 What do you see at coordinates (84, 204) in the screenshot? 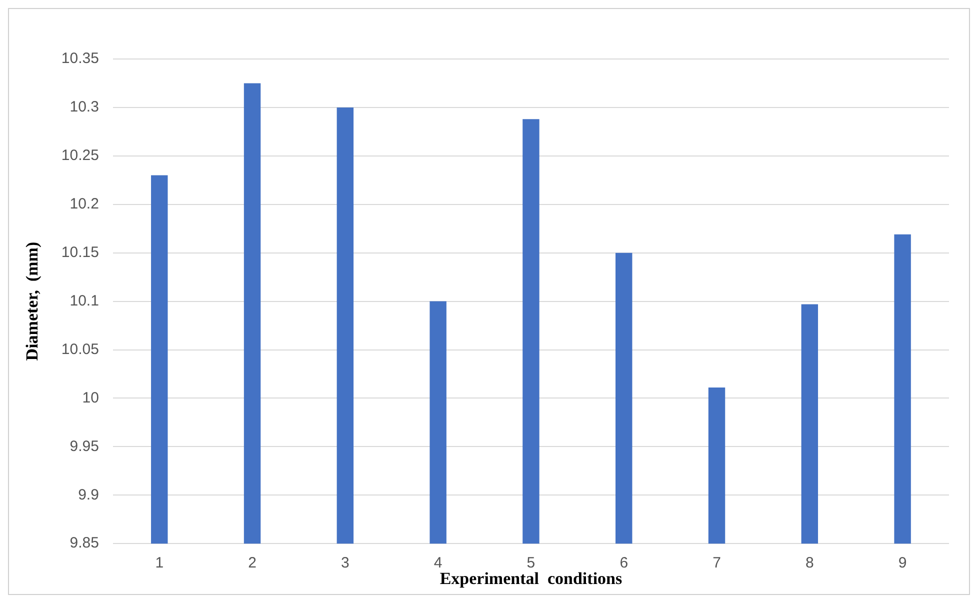
I see `y-tick-label: 10.2` at bounding box center [84, 204].